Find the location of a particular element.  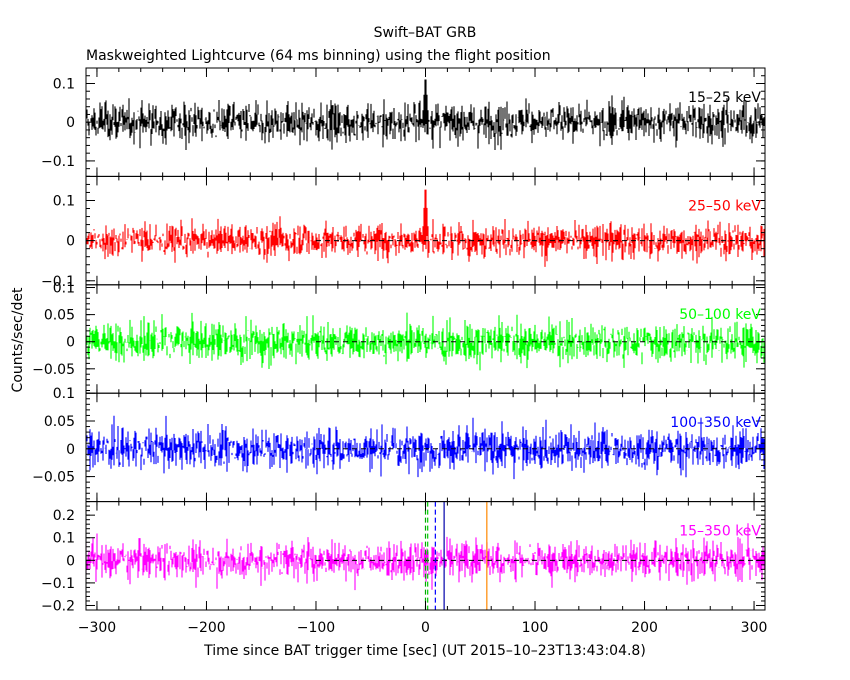

x-tick-label: 100 is located at coordinates (535, 628).